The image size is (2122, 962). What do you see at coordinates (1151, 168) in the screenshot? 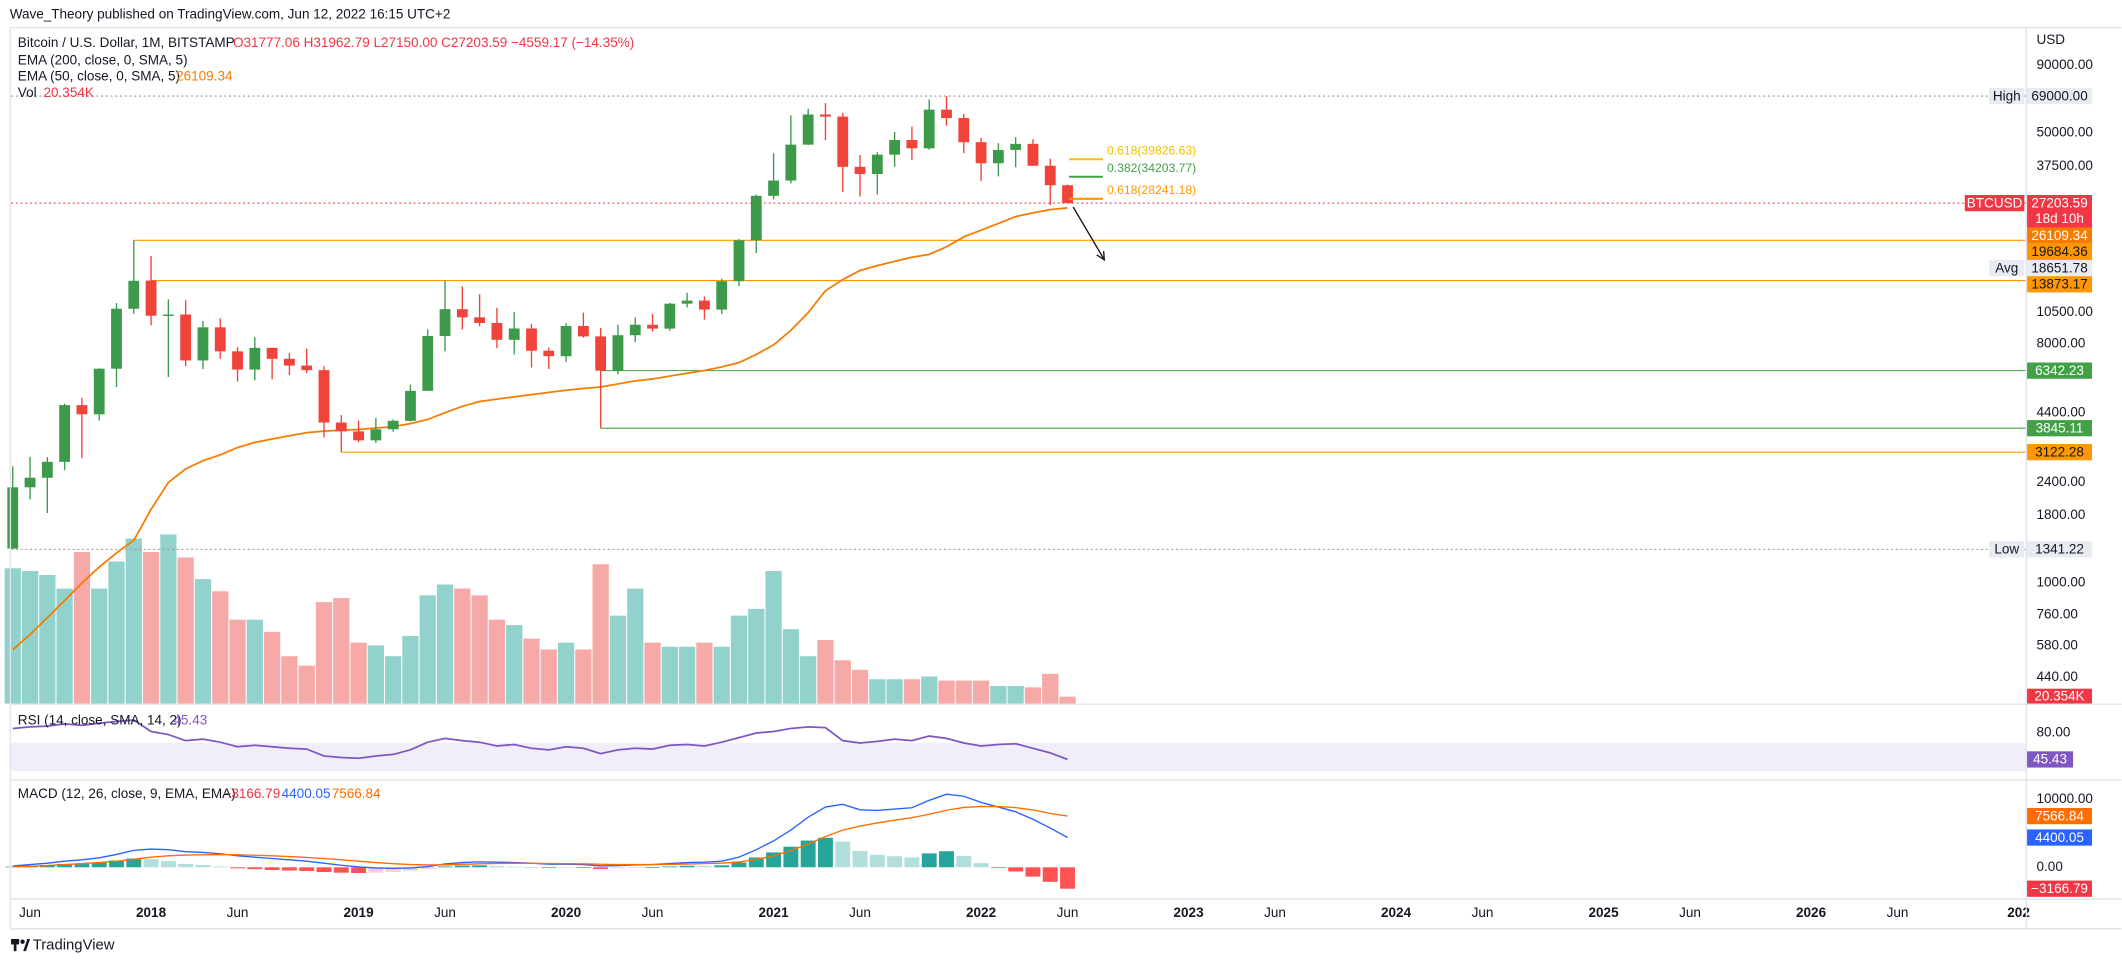
I see `fib-label: 0.382(34203.77)` at bounding box center [1151, 168].